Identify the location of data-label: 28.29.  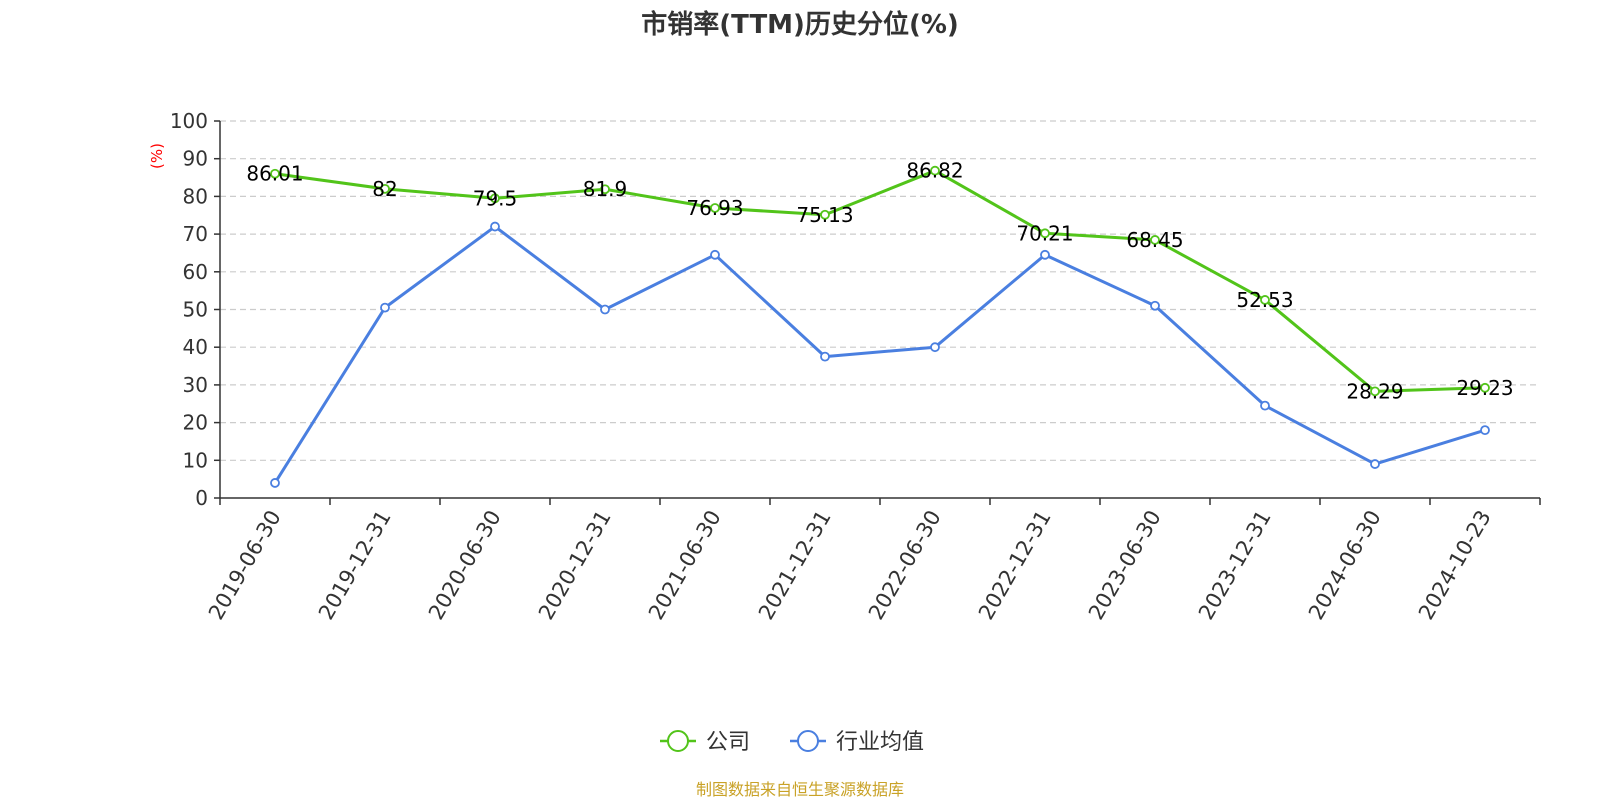
(1374, 391).